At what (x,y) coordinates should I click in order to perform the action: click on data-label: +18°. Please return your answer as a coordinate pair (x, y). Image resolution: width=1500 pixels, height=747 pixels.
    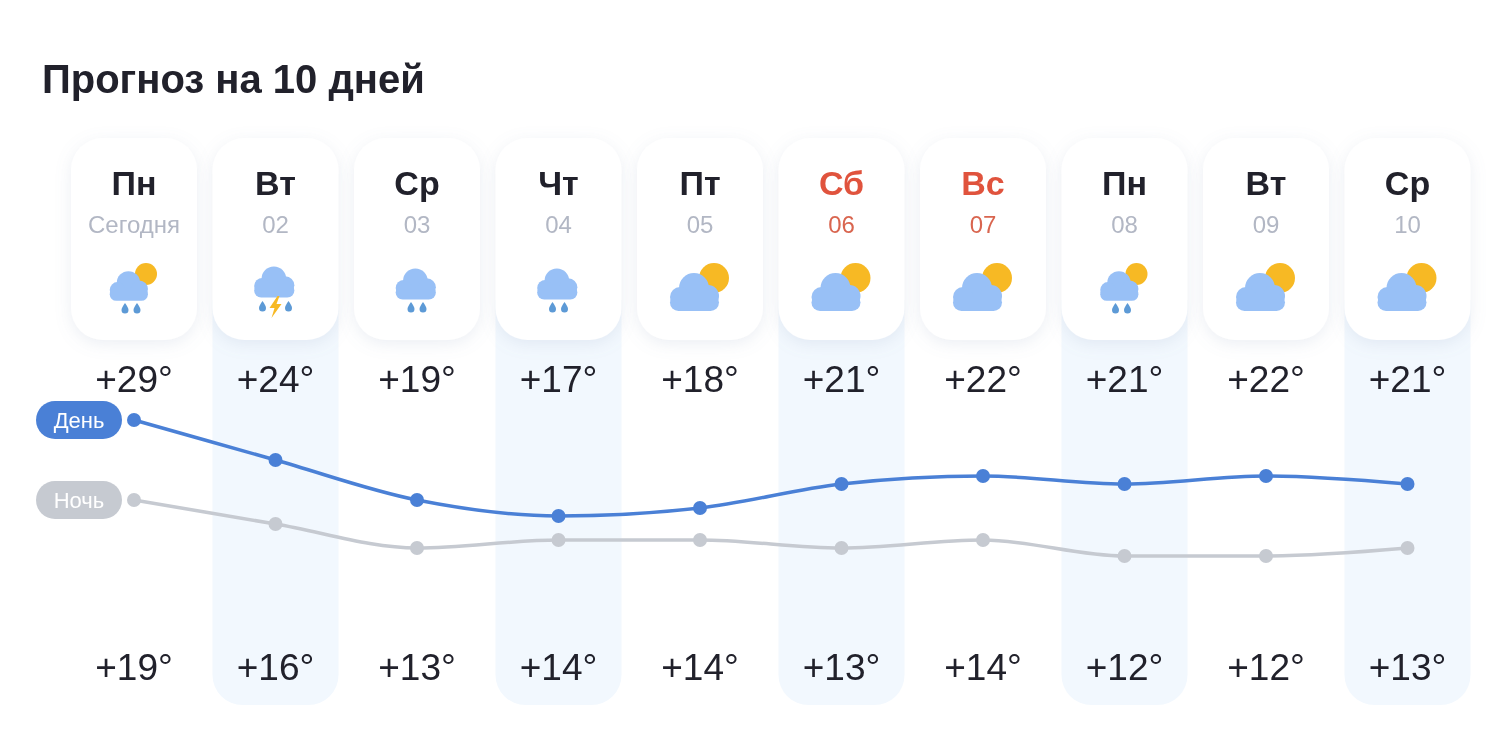
    Looking at the image, I should click on (700, 379).